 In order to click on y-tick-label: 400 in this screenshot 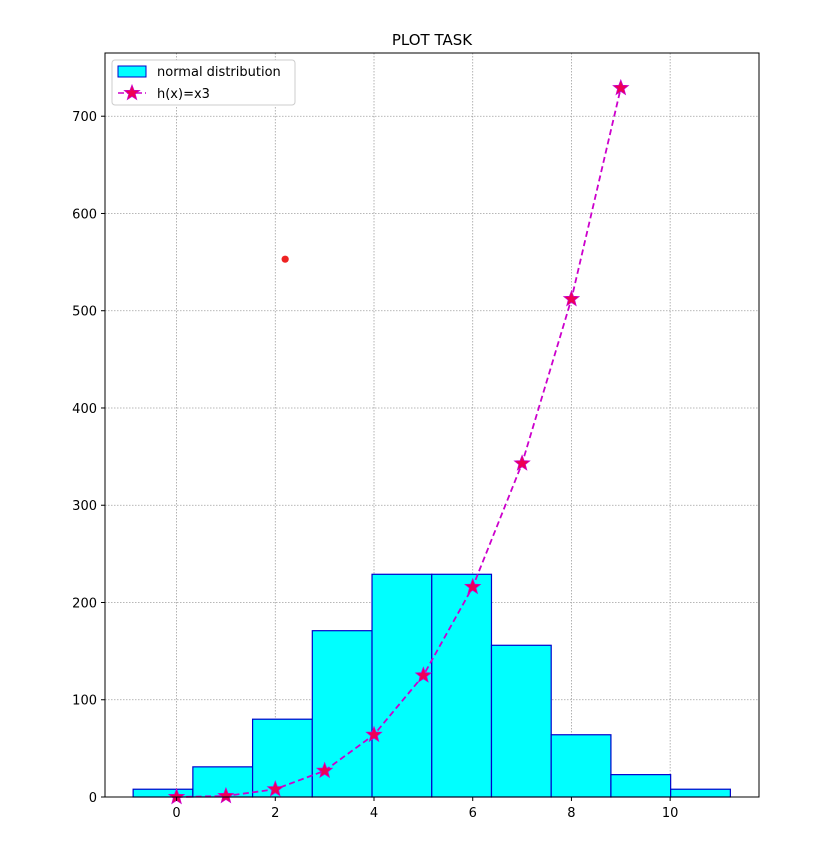, I will do `click(84, 409)`.